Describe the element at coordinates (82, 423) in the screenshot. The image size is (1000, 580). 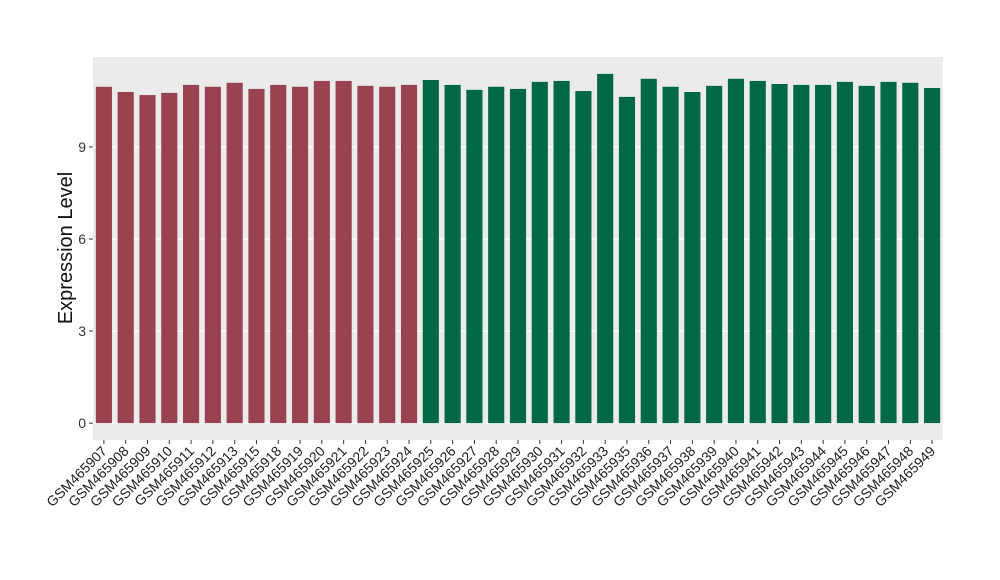
I see `y-tick-label: 0` at that location.